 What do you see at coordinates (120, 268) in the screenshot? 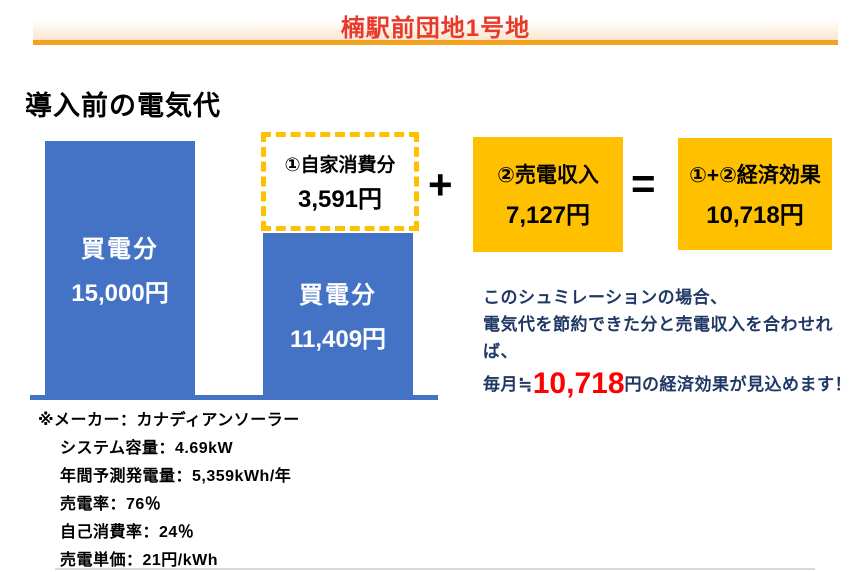
I see `bar-before-purchase: 買電分 15,000円` at bounding box center [120, 268].